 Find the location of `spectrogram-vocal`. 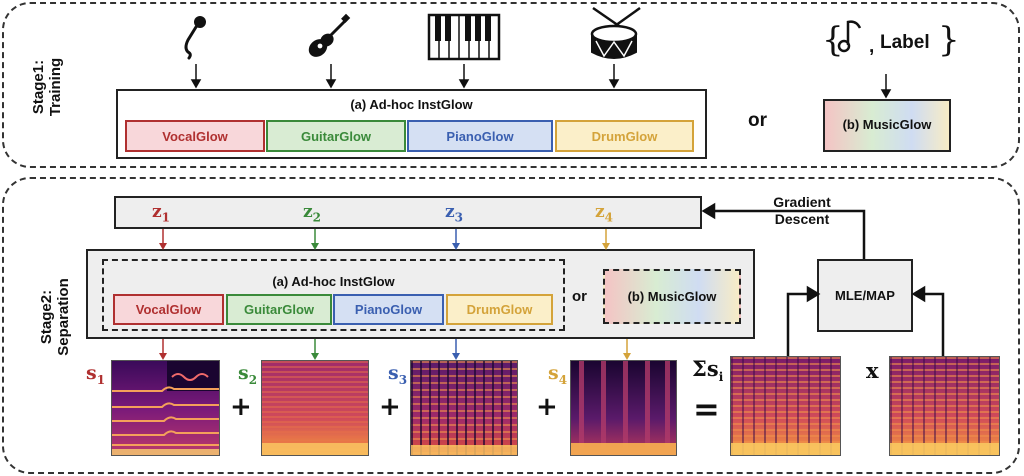

spectrogram-vocal is located at coordinates (165, 408).